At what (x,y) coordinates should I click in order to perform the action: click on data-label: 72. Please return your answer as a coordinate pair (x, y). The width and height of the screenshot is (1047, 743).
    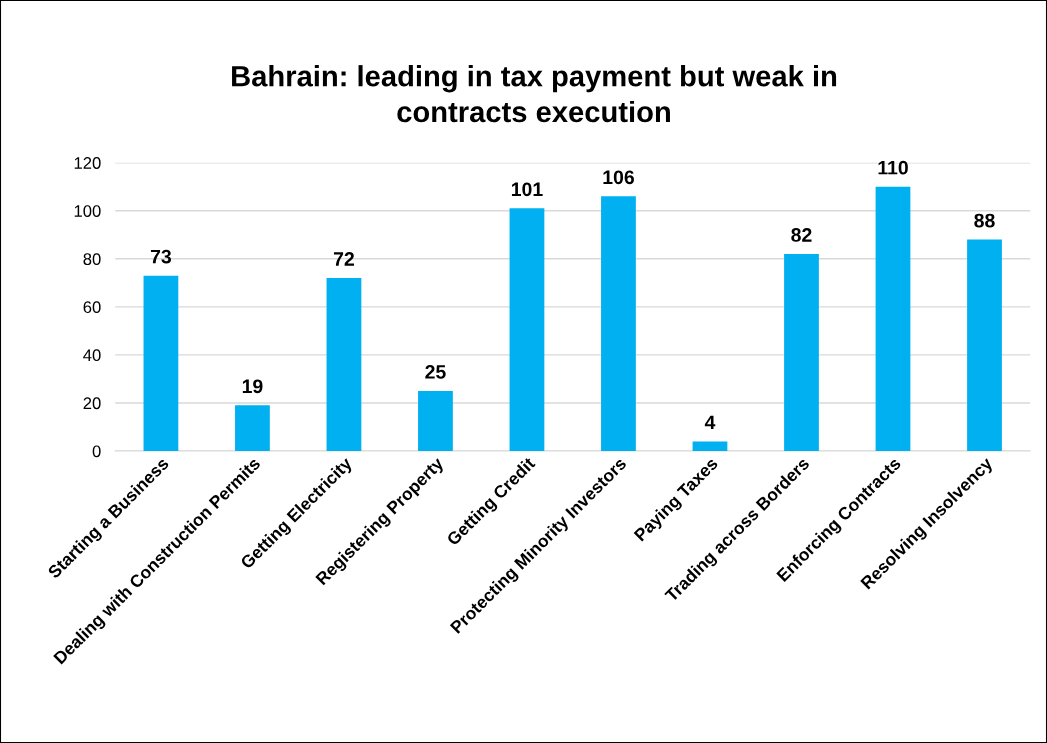
    Looking at the image, I should click on (343, 259).